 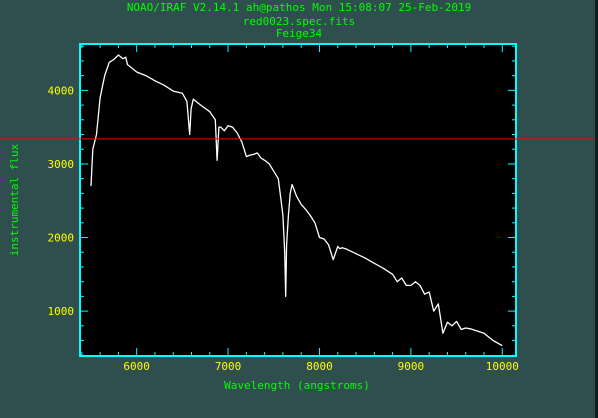 I want to click on plot-title: red0023.spec.fits, so click(x=299, y=21).